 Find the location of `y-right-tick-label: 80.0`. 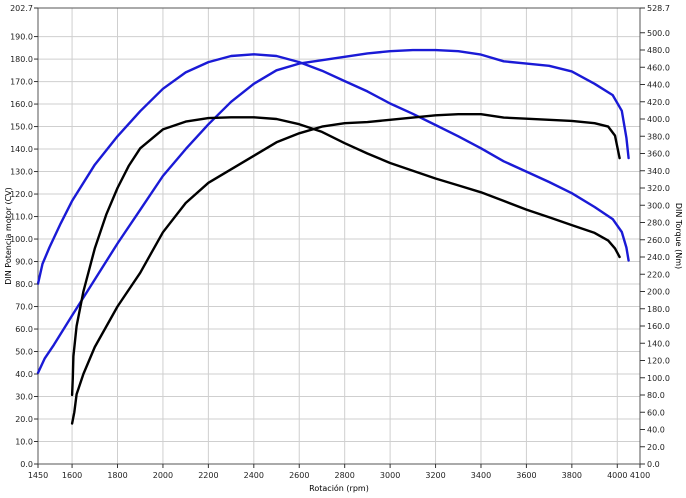

y-right-tick-label: 80.0 is located at coordinates (656, 395).